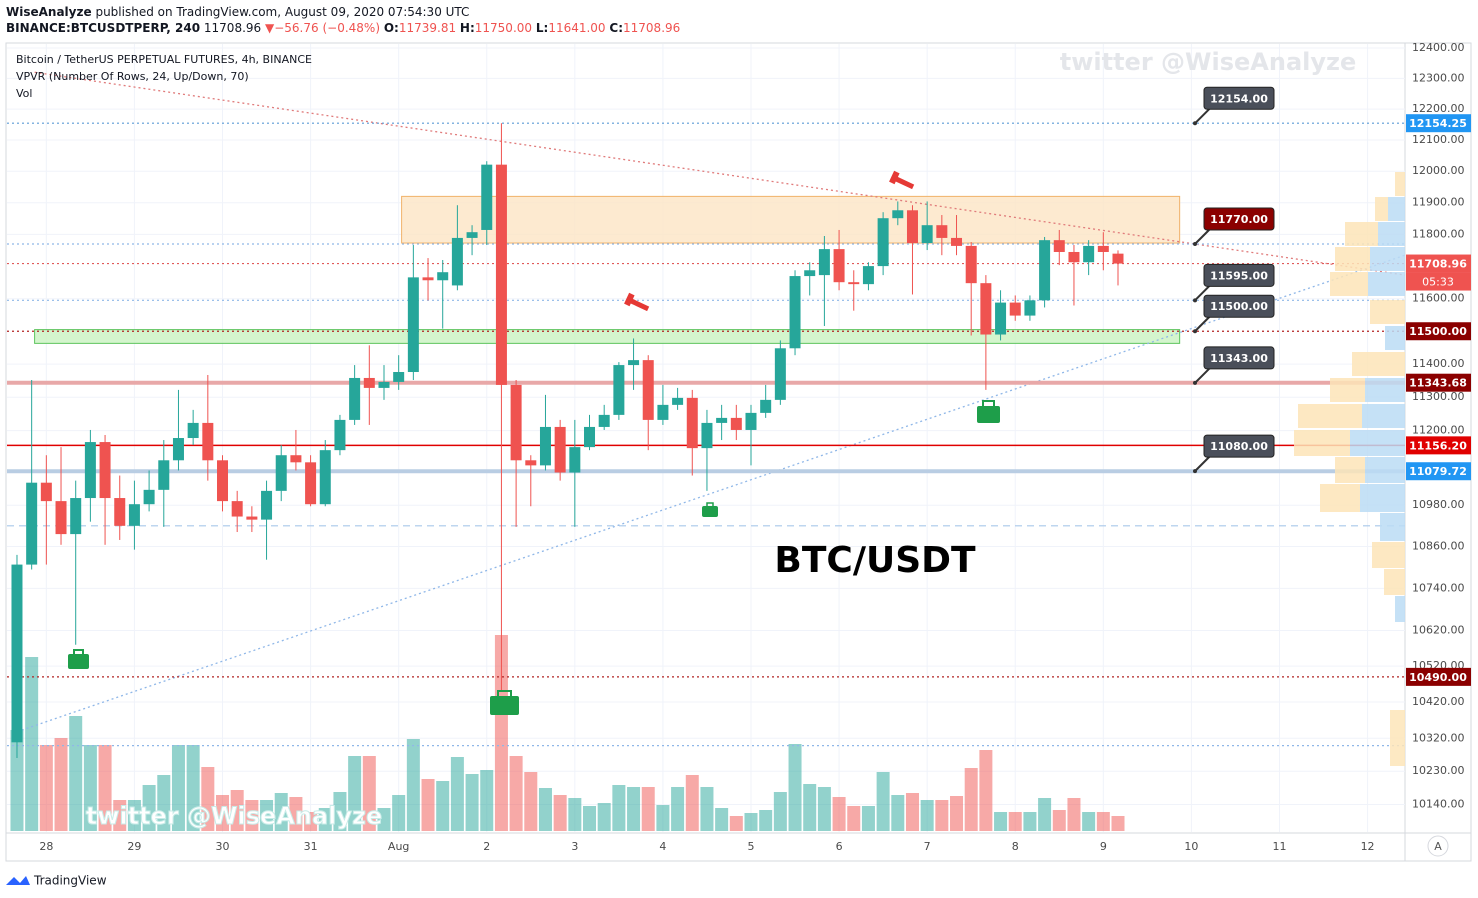  I want to click on x-tick-label: 2, so click(486, 846).